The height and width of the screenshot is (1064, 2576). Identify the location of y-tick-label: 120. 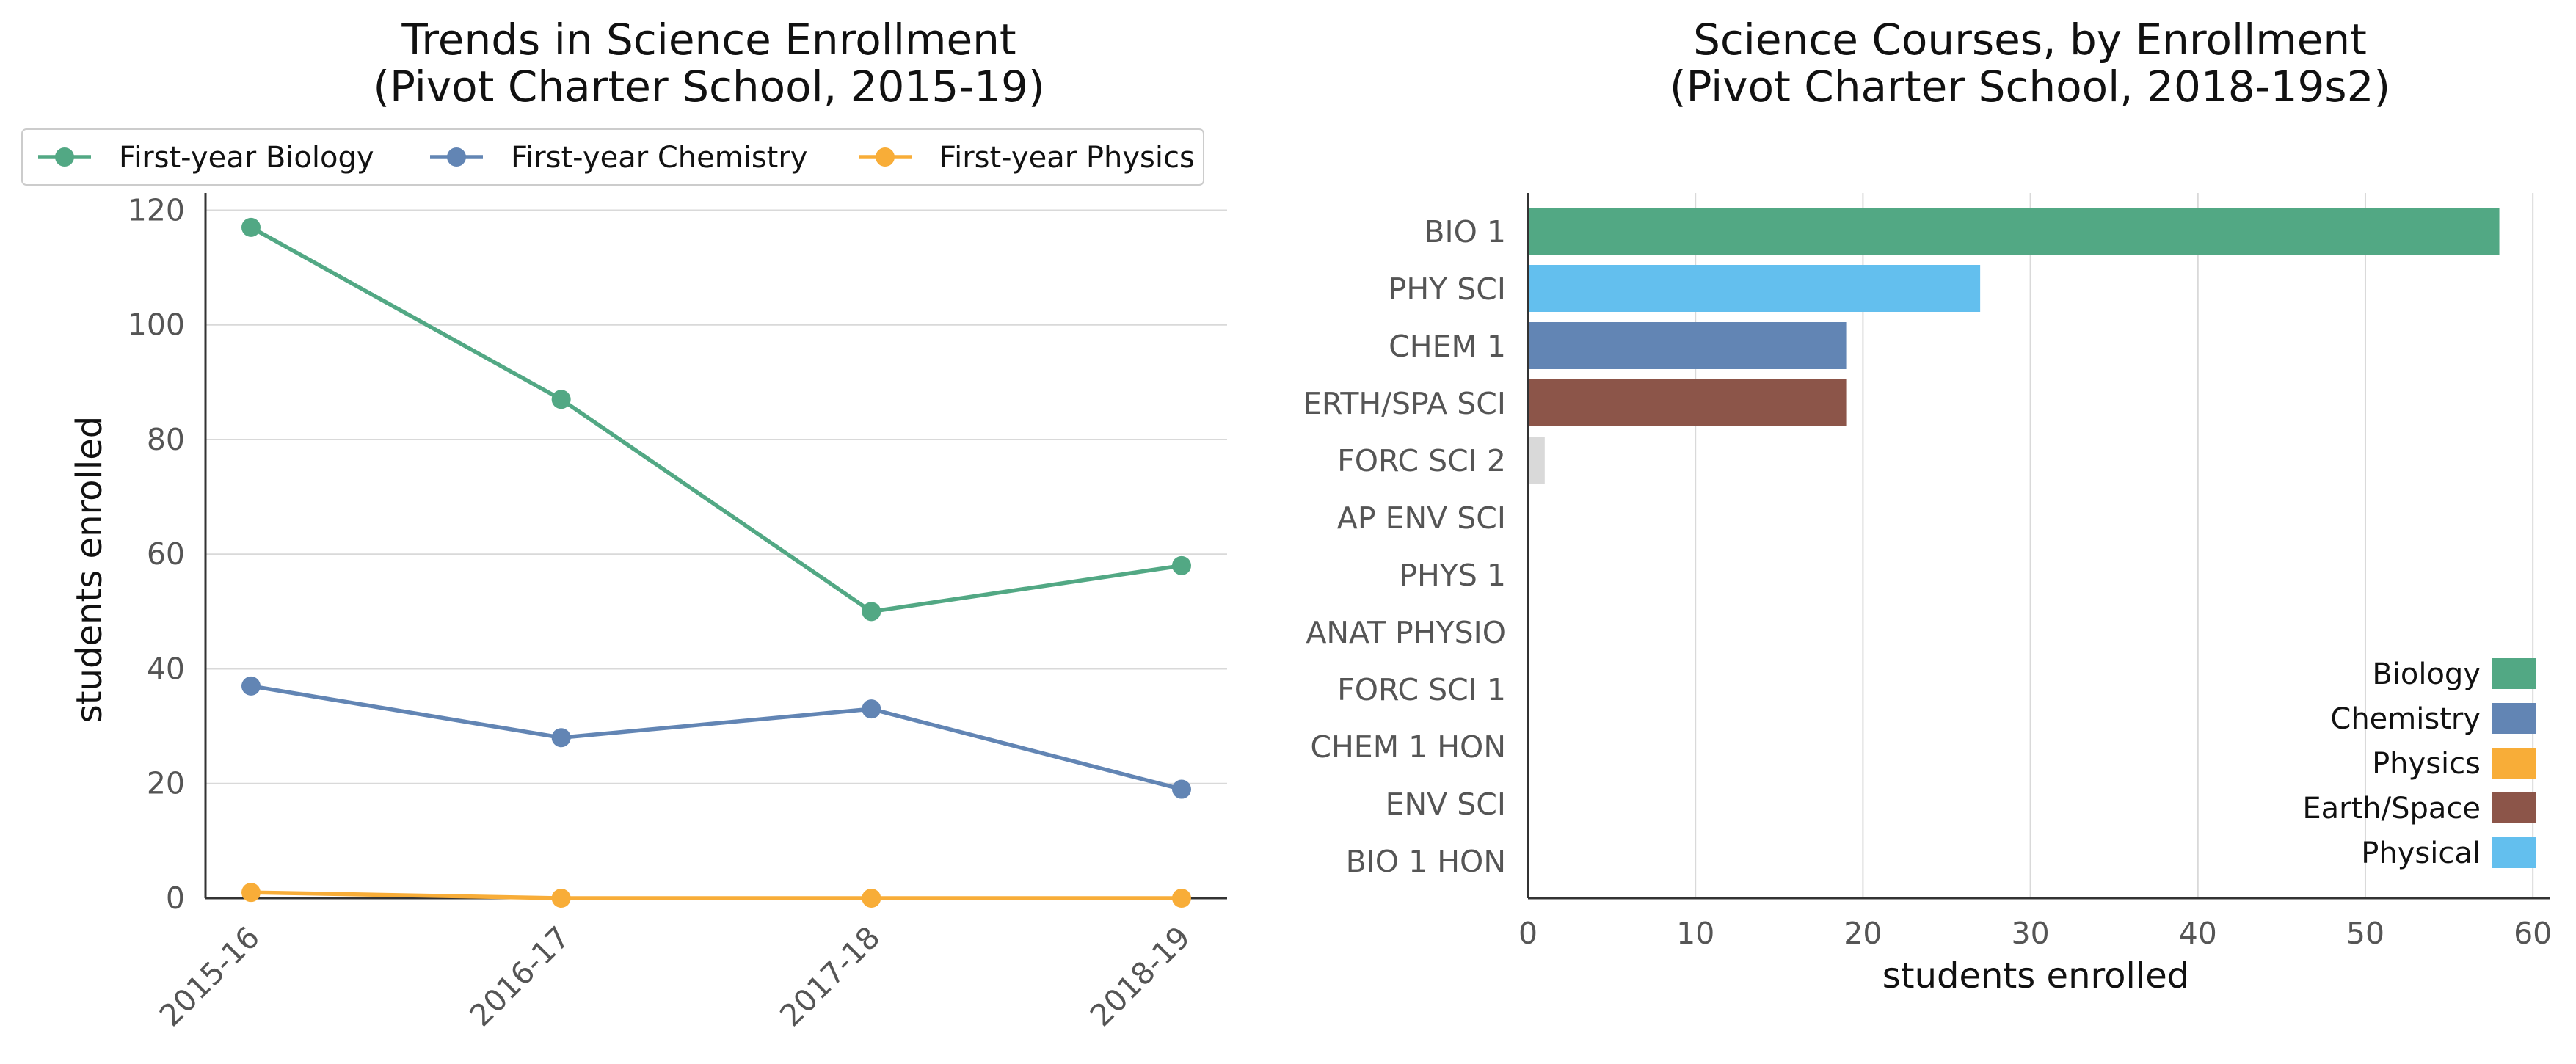
(156, 209).